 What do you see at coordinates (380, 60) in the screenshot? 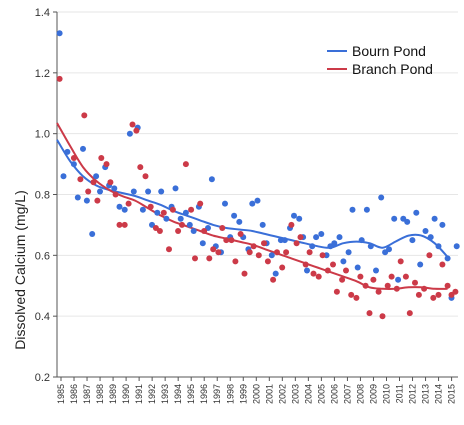
I see `legend: Bourn Pond Branch Pond` at bounding box center [380, 60].